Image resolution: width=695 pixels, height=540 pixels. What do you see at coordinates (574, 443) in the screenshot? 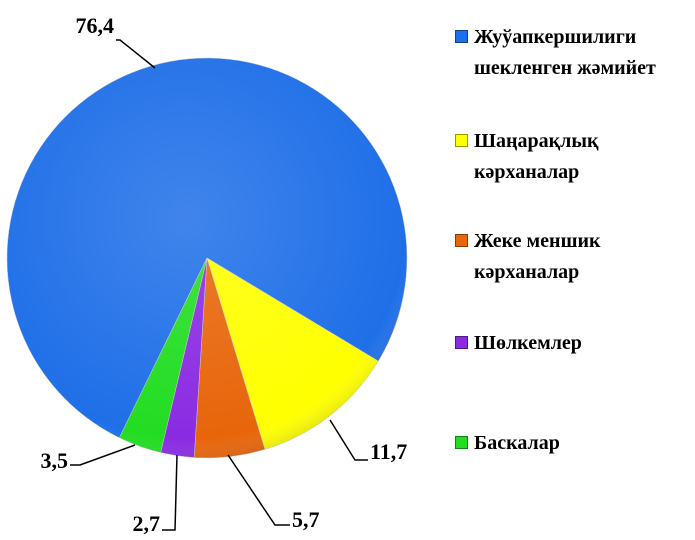
I see `legend-item: Баскалар` at bounding box center [574, 443].